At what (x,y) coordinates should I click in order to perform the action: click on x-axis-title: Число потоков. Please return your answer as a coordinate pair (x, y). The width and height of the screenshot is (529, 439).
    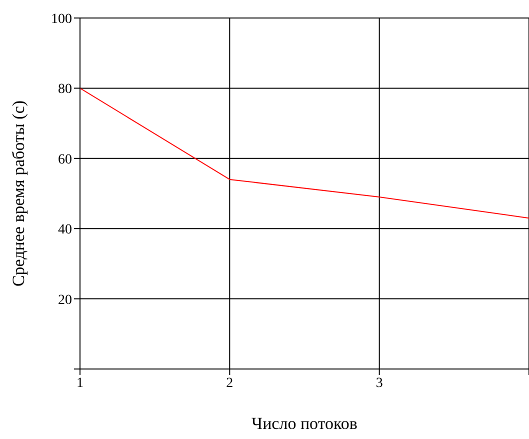
    Looking at the image, I should click on (305, 423).